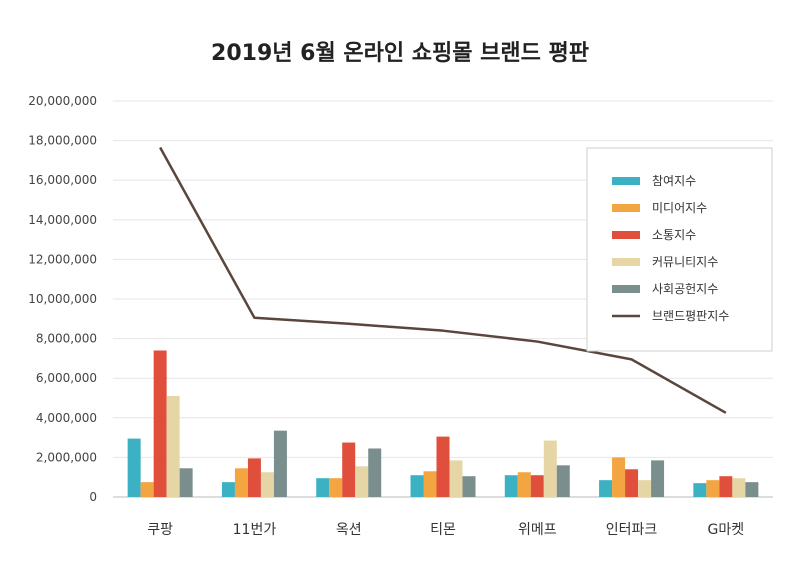 This screenshot has width=800, height=566. Describe the element at coordinates (632, 530) in the screenshot. I see `x-tick-label: 인터파크` at that location.